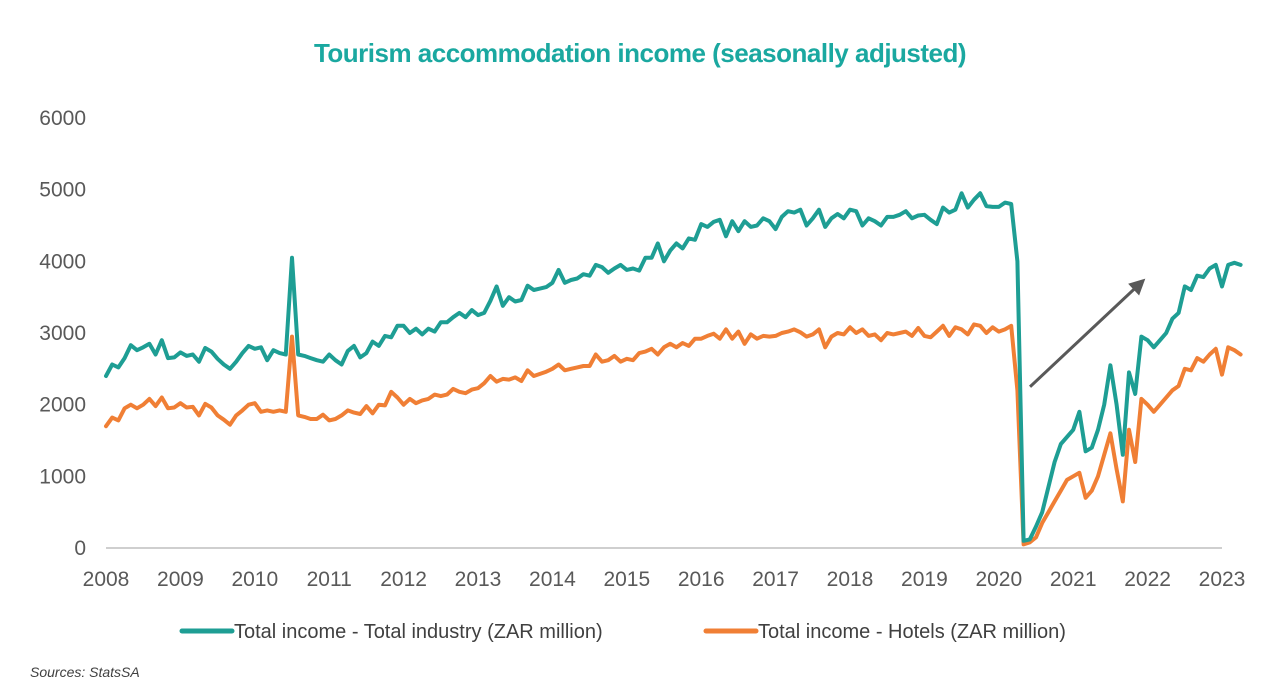  I want to click on y-tick-label: 1000, so click(62, 476).